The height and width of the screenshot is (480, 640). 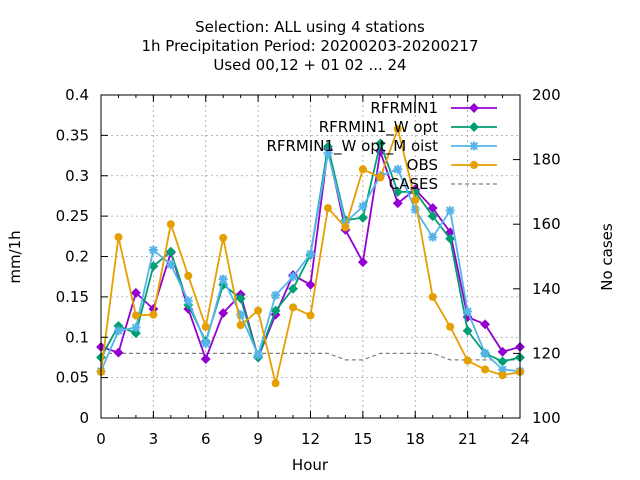 What do you see at coordinates (422, 165) in the screenshot?
I see `legend-label: OBS` at bounding box center [422, 165].